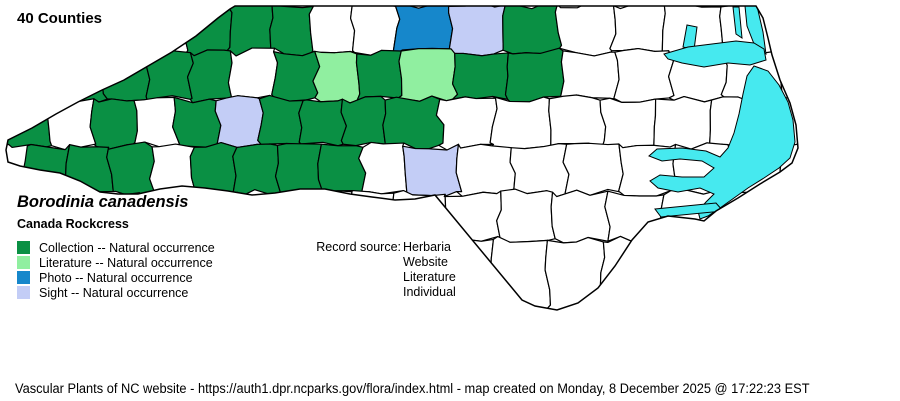  What do you see at coordinates (358, 247) in the screenshot?
I see `record-source-label: Record source:` at bounding box center [358, 247].